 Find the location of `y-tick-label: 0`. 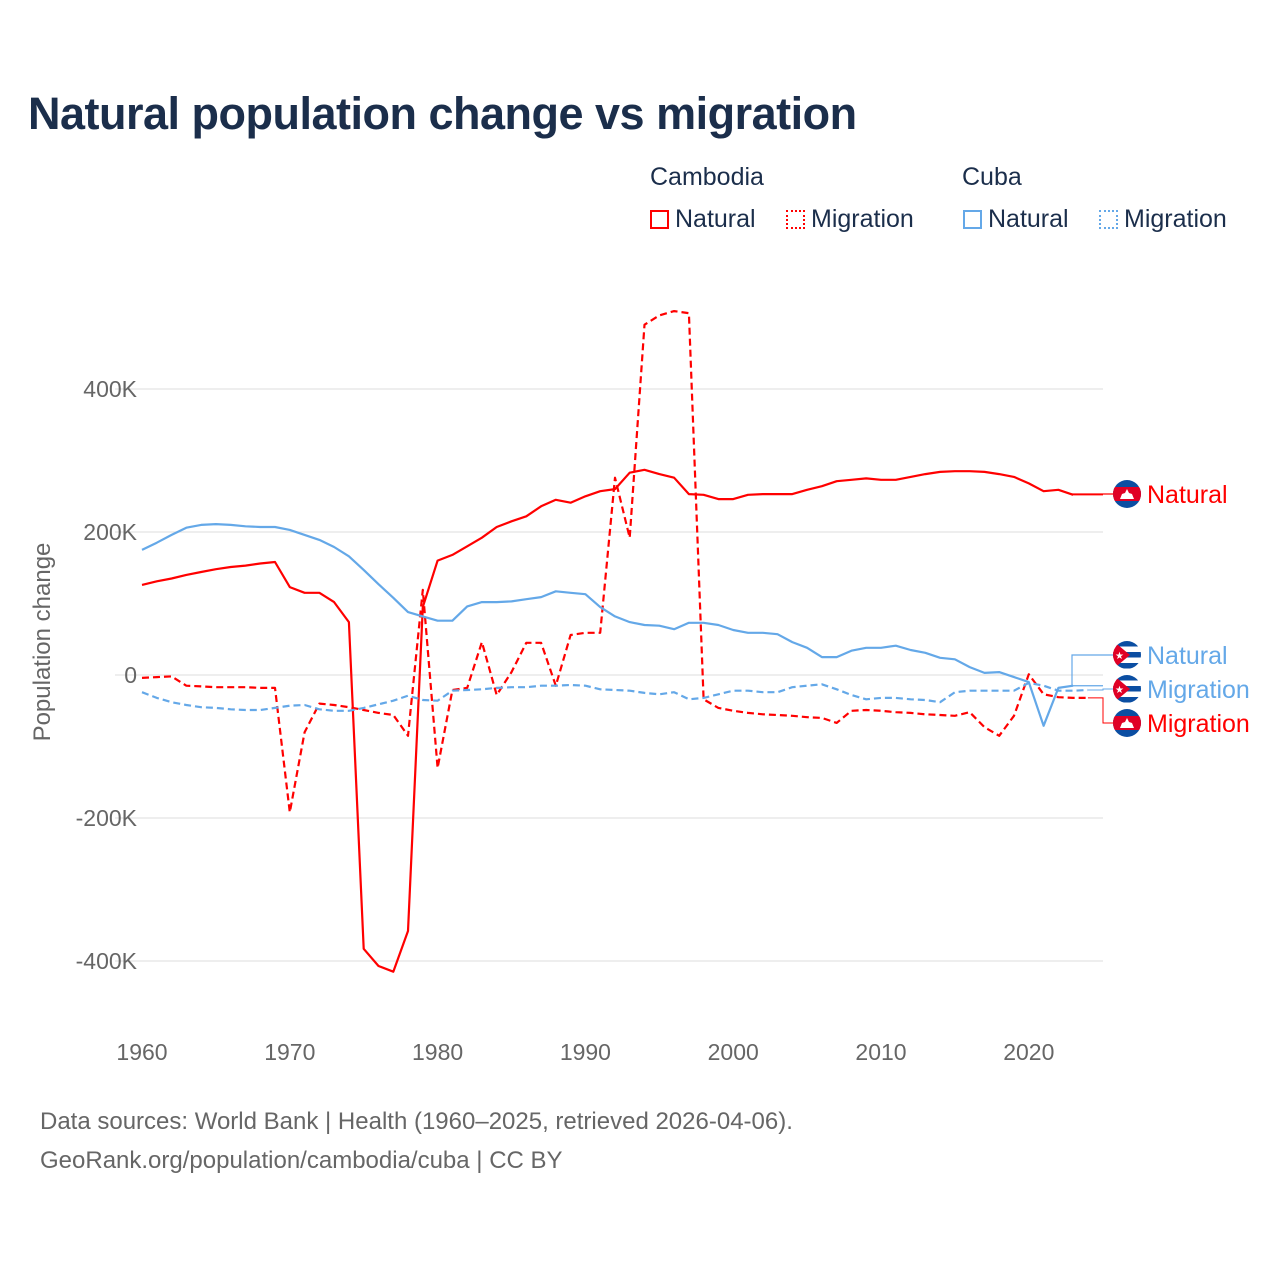

y-tick-label: 0 is located at coordinates (130, 675).